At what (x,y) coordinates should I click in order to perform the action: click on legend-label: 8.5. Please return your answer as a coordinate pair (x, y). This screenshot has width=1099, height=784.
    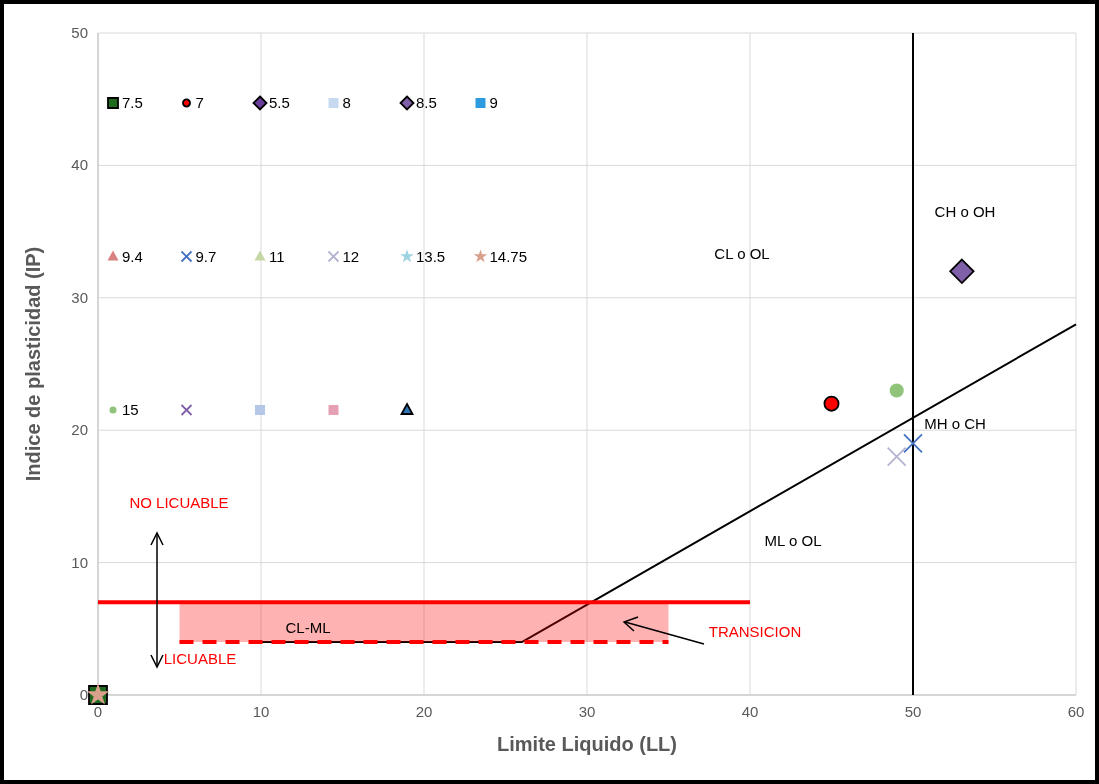
    Looking at the image, I should click on (426, 102).